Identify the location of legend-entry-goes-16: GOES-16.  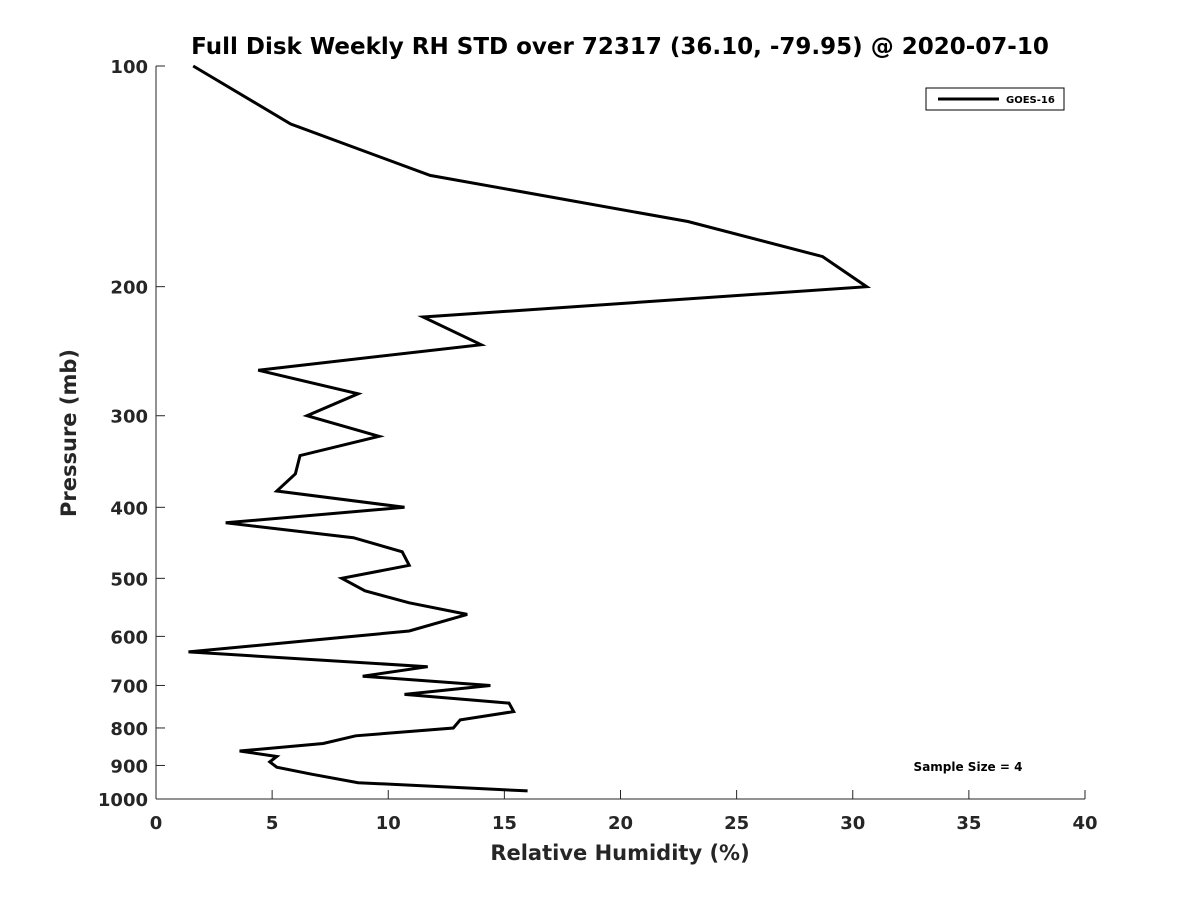
(1030, 100).